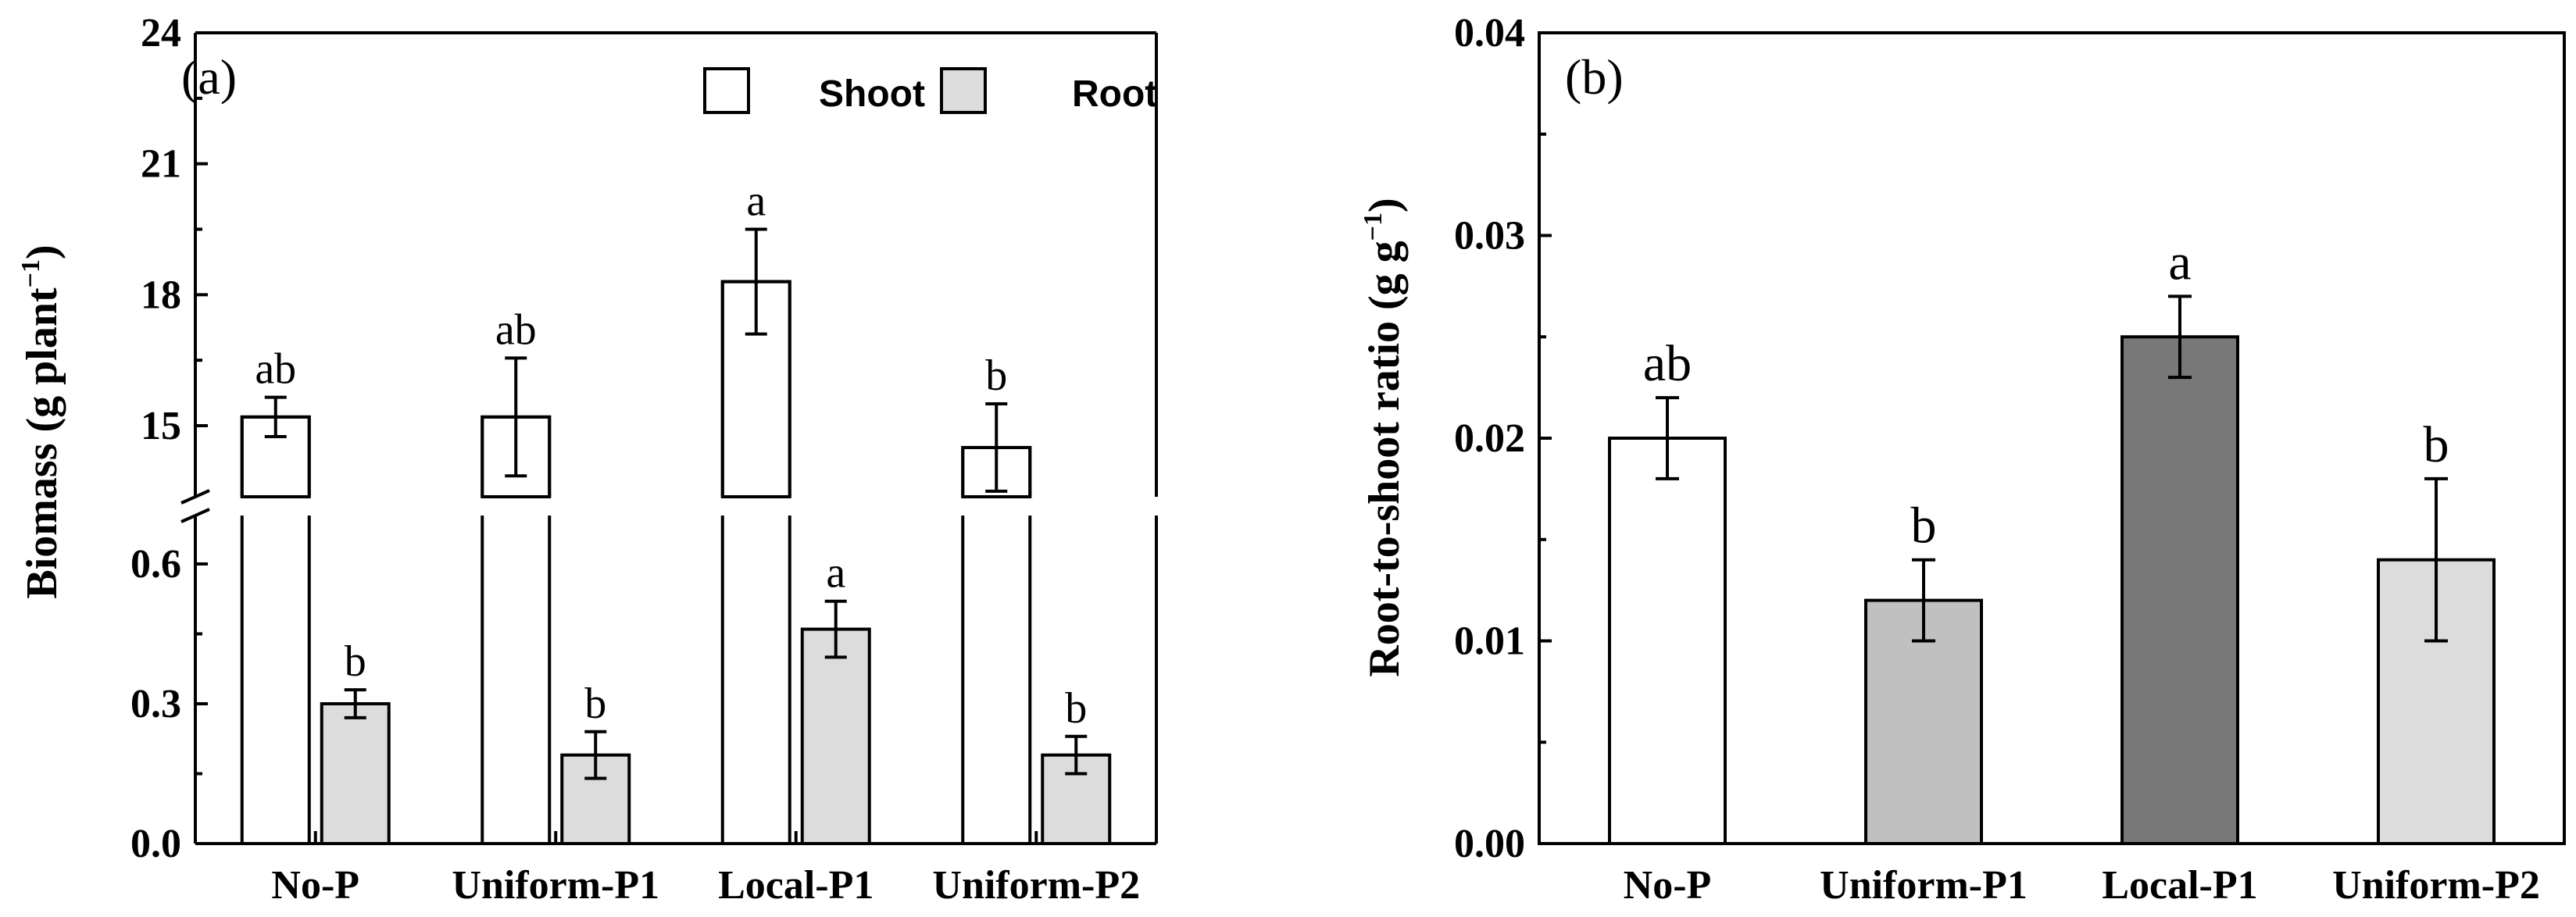  Describe the element at coordinates (315, 885) in the screenshot. I see `panel-a-x-category-label: No-P` at that location.